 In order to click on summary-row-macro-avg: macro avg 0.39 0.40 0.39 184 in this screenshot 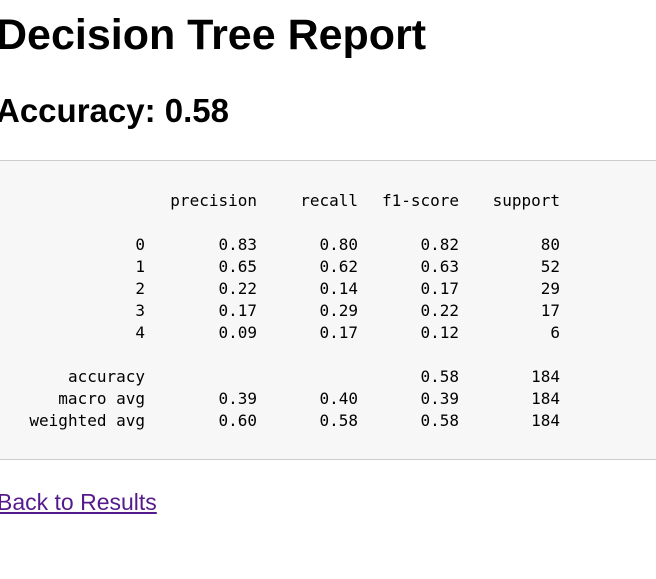, I will do `click(292, 399)`.